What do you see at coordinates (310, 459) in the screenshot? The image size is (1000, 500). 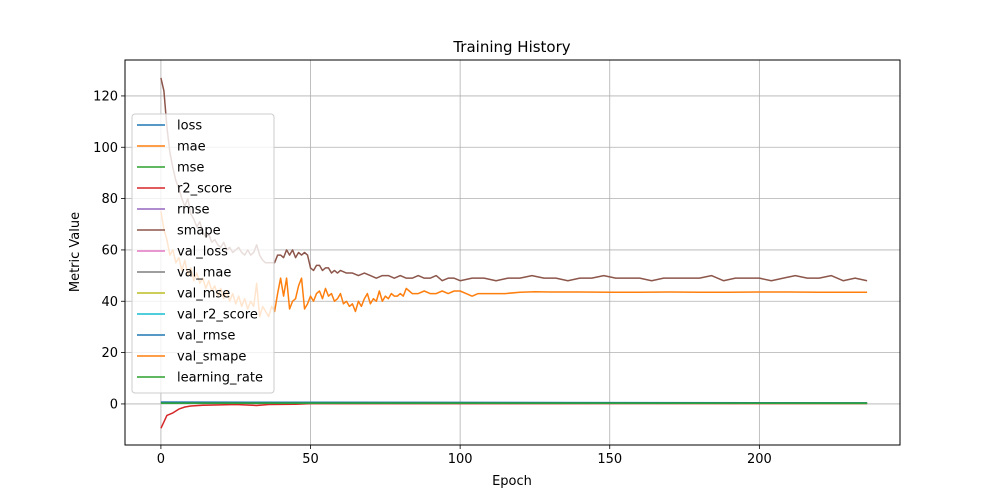 I see `x-tick-label: 50` at bounding box center [310, 459].